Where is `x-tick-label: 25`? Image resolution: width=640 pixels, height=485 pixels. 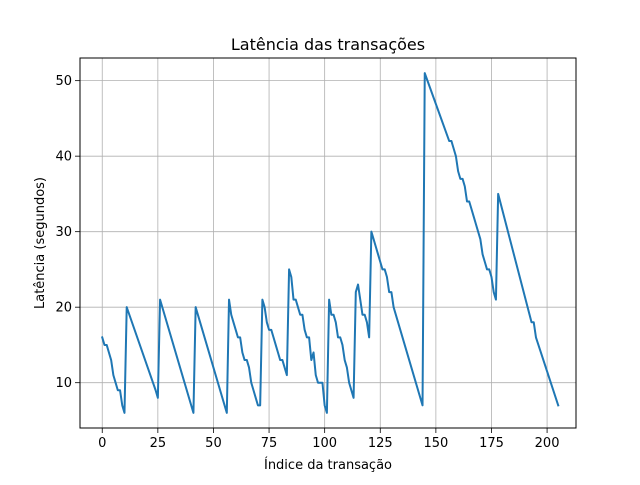 x-tick-label: 25 is located at coordinates (158, 443).